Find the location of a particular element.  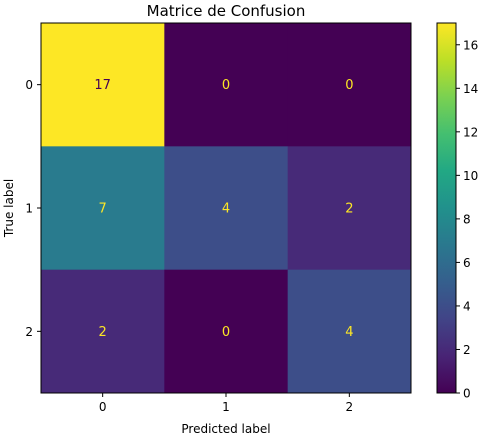

y-axis-ticks: 0 1 2 is located at coordinates (33, 208).